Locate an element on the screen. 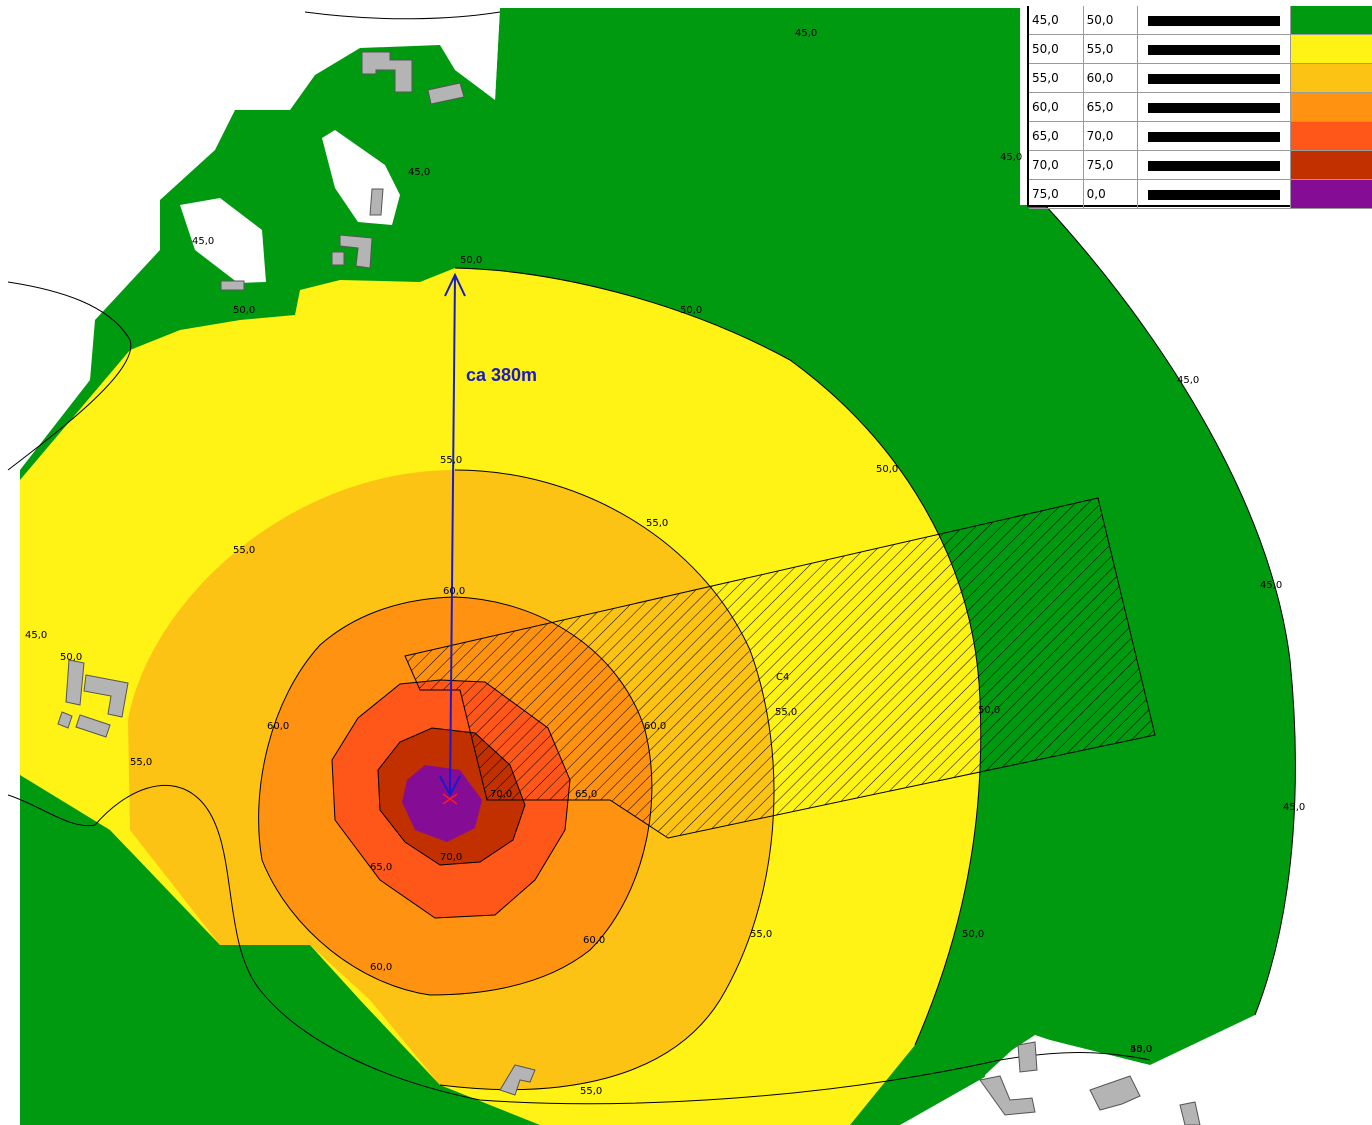 Image resolution: width=1372 pixels, height=1125 pixels. legend-to: 60,0 is located at coordinates (1111, 78).